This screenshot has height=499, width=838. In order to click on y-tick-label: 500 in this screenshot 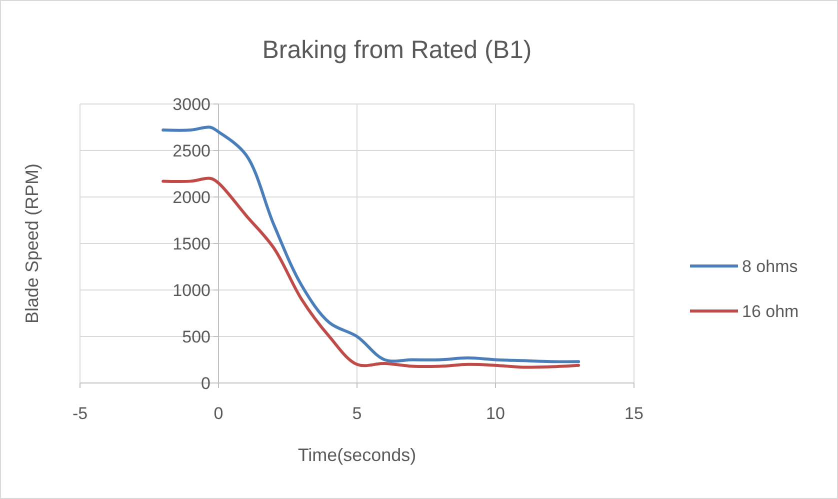, I will do `click(196, 337)`.